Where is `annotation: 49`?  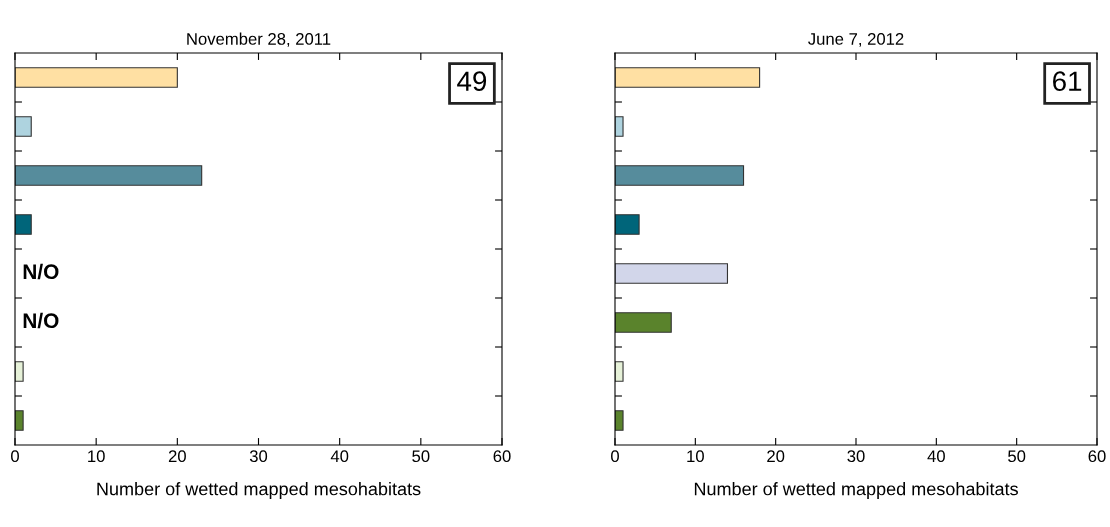
annotation: 49 is located at coordinates (472, 81).